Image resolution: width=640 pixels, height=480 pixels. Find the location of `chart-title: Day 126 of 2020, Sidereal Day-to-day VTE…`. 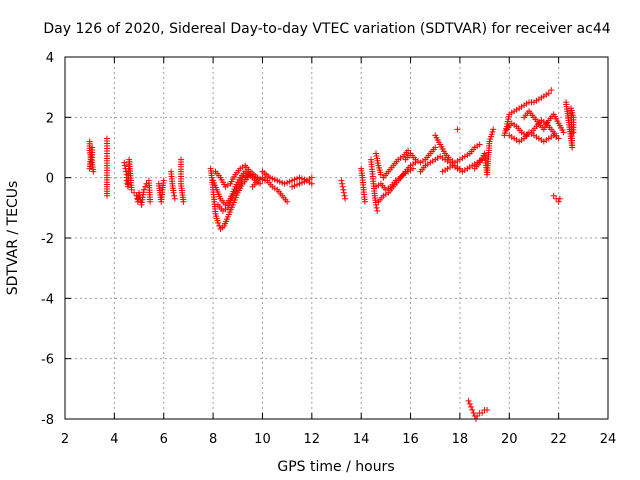

chart-title: Day 126 of 2020, Sidereal Day-to-day VTE… is located at coordinates (326, 29).